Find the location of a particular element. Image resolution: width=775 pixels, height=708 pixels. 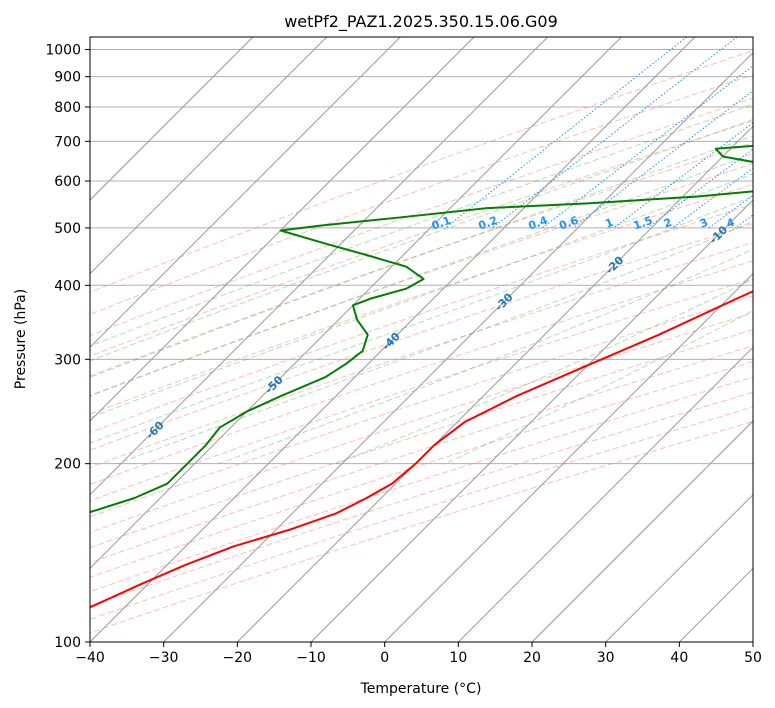

y-axis-ticks: 1000 900 800 700 600 500 400 300 200 100 is located at coordinates (67, 347).